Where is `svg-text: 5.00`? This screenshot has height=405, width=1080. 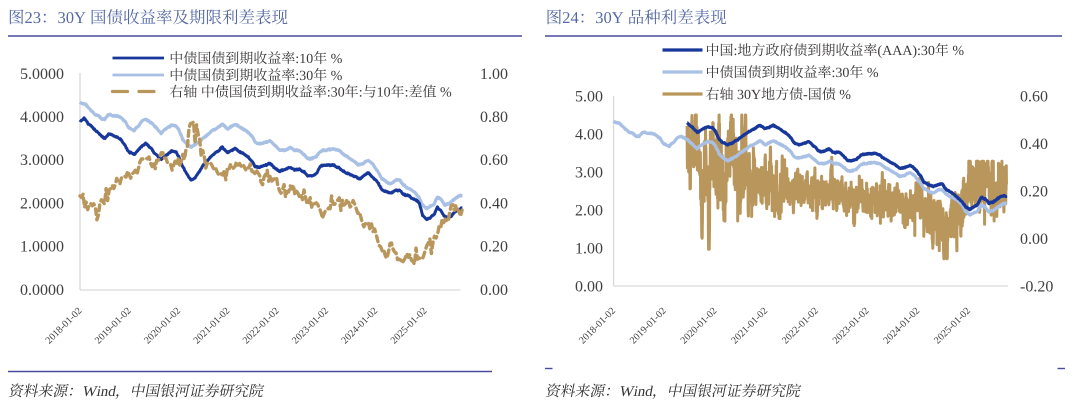
svg-text: 5.00 is located at coordinates (589, 96).